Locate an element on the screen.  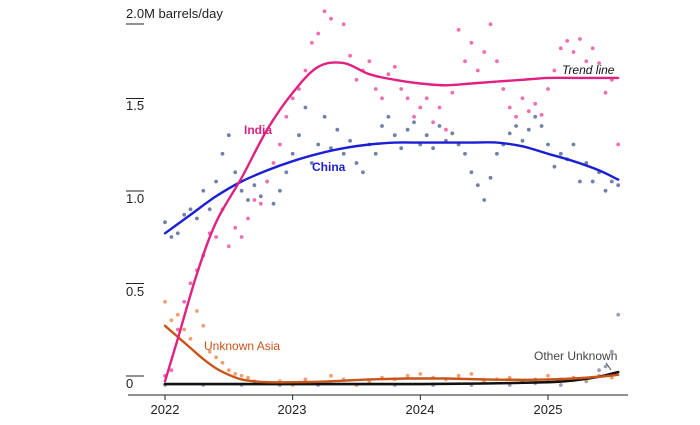
y-axis-unit-label: 2.0M barrels/day is located at coordinates (174, 13).